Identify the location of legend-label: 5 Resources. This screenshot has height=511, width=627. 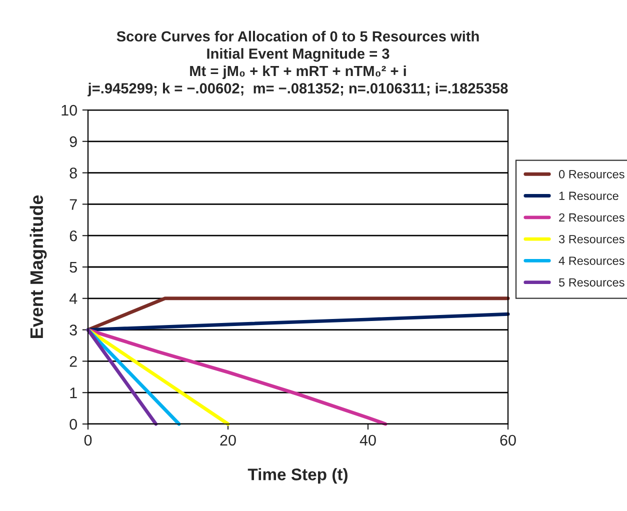
(591, 282).